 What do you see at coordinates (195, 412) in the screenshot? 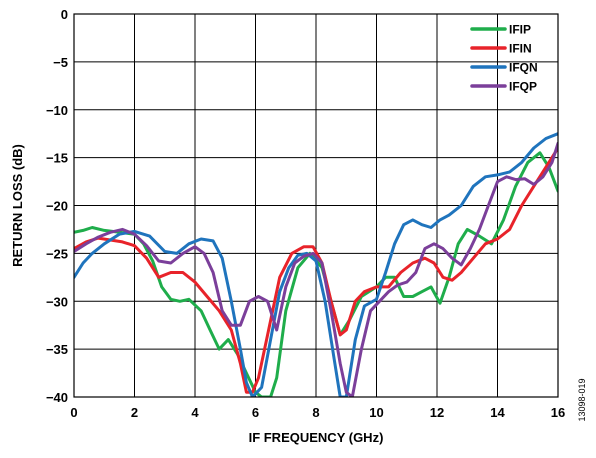
I see `x-tick-label: 4` at bounding box center [195, 412].